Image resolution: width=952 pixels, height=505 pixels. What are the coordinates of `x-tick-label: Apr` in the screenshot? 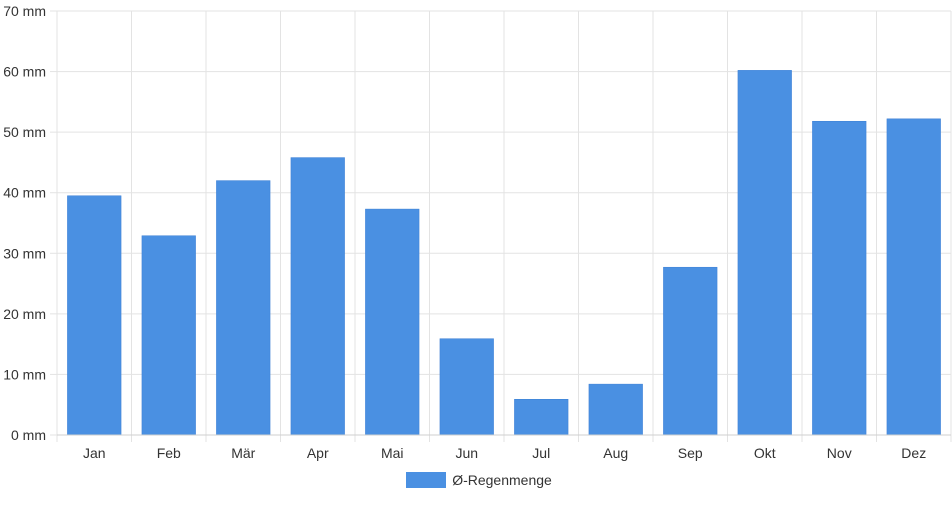 It's located at (318, 453).